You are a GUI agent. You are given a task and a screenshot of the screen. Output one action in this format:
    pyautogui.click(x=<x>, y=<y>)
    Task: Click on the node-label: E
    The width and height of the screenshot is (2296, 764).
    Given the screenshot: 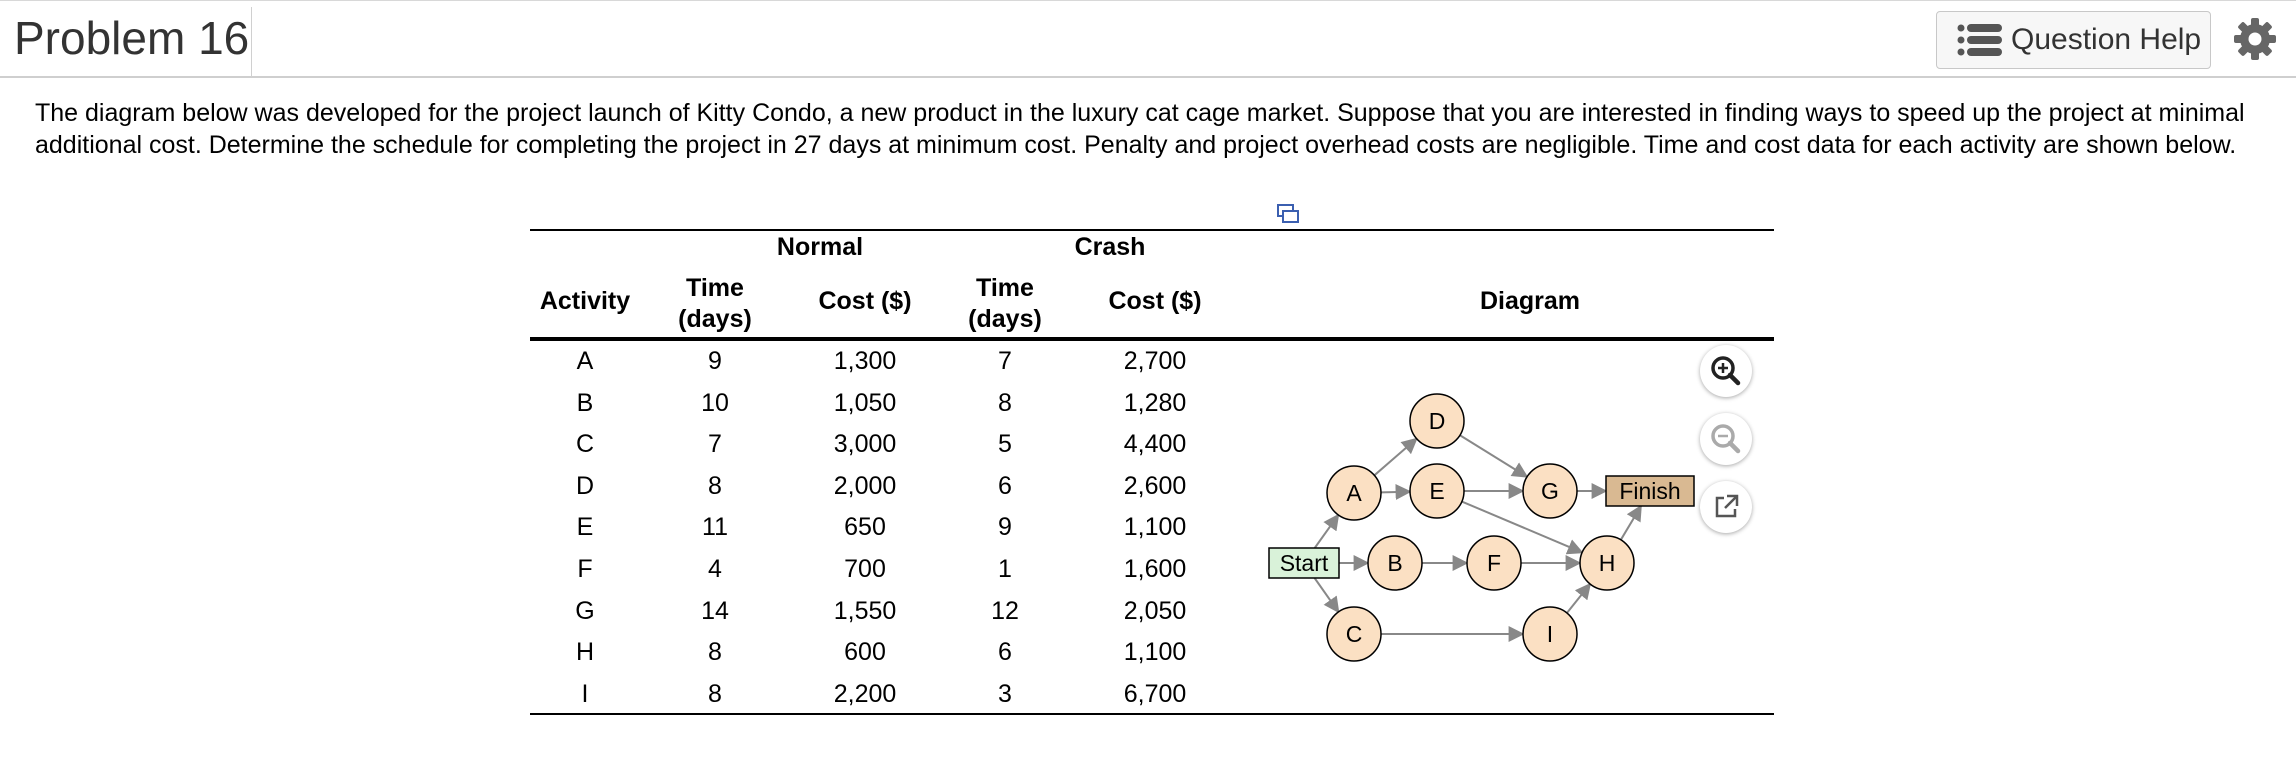 What is the action you would take?
    pyautogui.click(x=1436, y=491)
    